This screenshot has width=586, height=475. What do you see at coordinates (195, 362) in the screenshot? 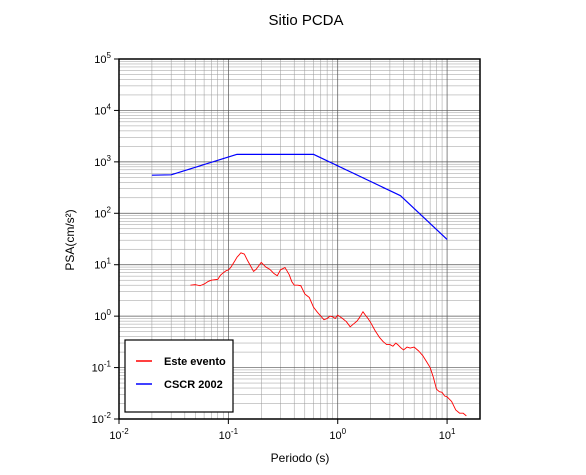
I see `legend-label-este-evento: Este evento` at bounding box center [195, 362].